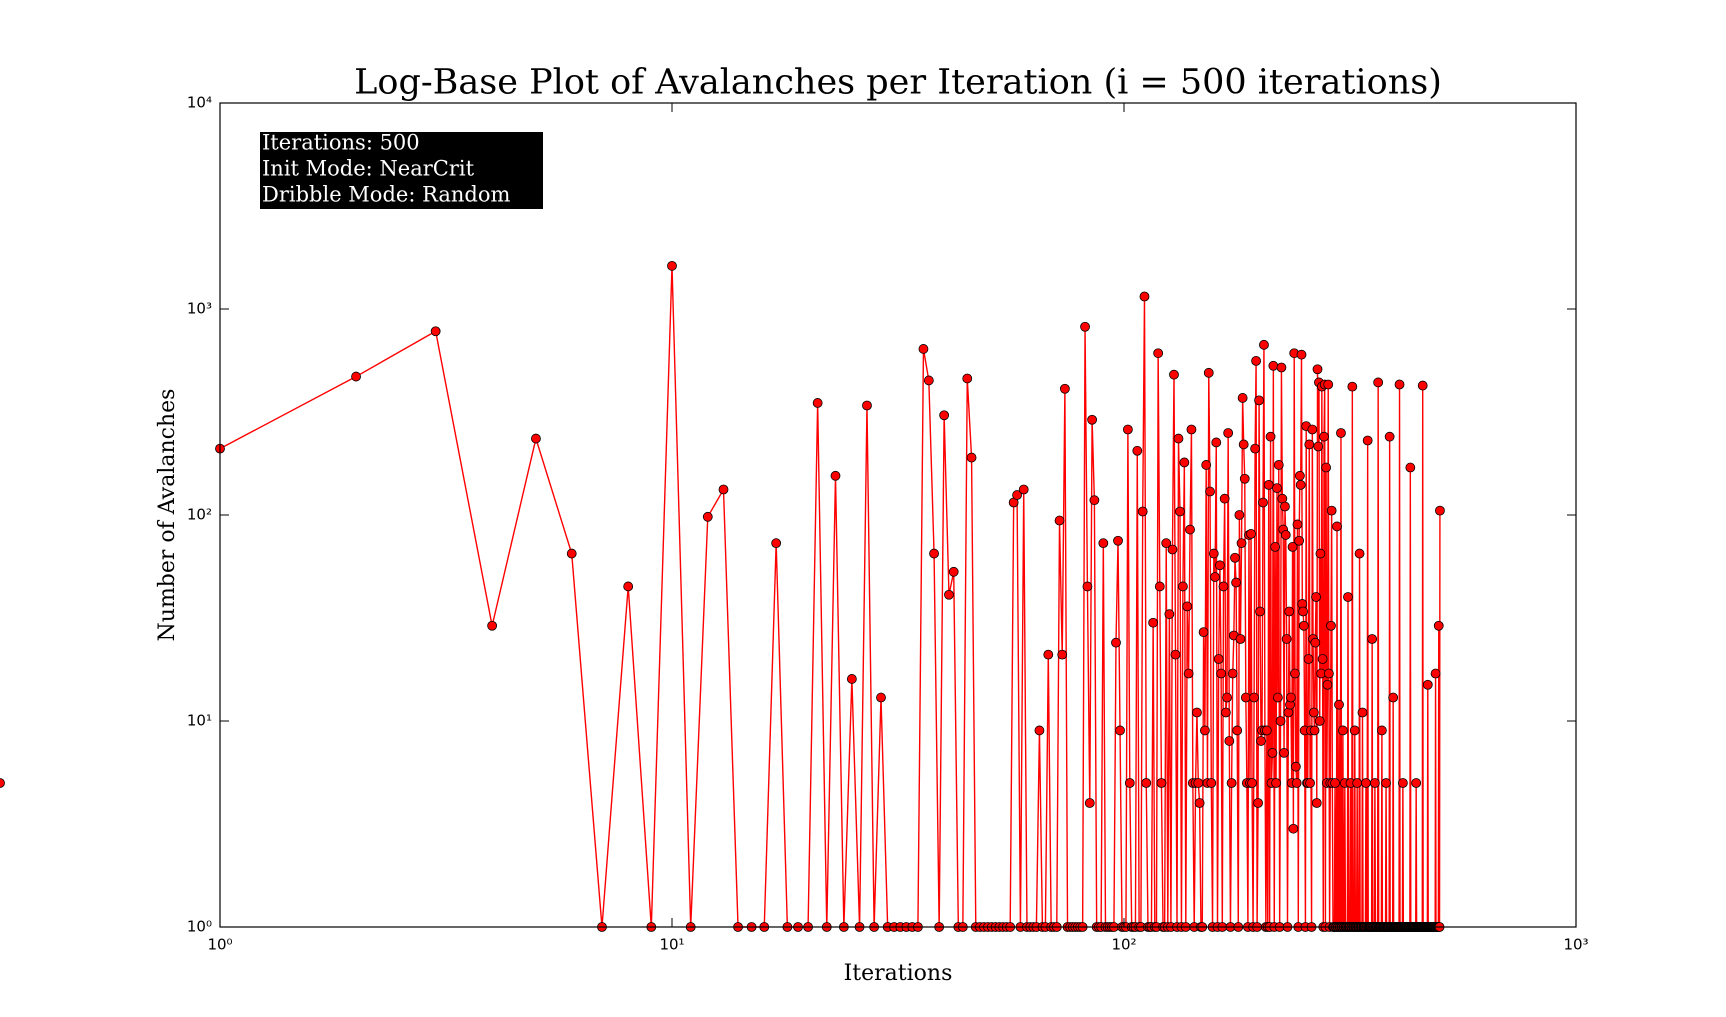 This screenshot has width=1726, height=1017. What do you see at coordinates (219, 945) in the screenshot?
I see `x-tick-label: 10⁰` at bounding box center [219, 945].